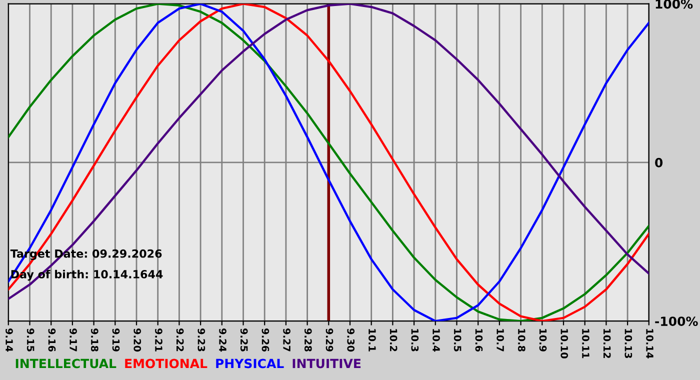 This screenshot has width=700, height=380. Describe the element at coordinates (330, 340) in the screenshot. I see `x-tick-label: 9.29` at that location.